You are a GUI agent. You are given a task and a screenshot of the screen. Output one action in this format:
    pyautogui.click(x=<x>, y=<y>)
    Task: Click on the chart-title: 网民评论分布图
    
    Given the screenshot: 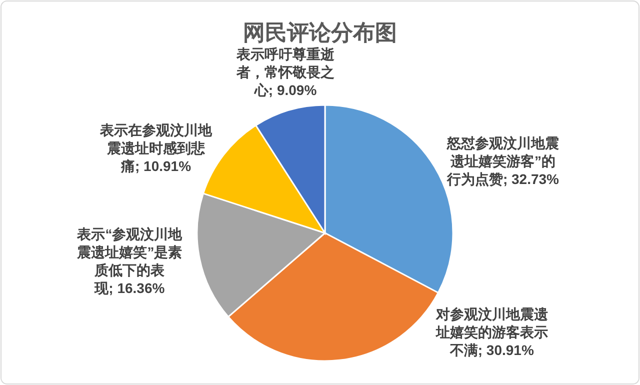 What is the action you would take?
    pyautogui.click(x=320, y=32)
    